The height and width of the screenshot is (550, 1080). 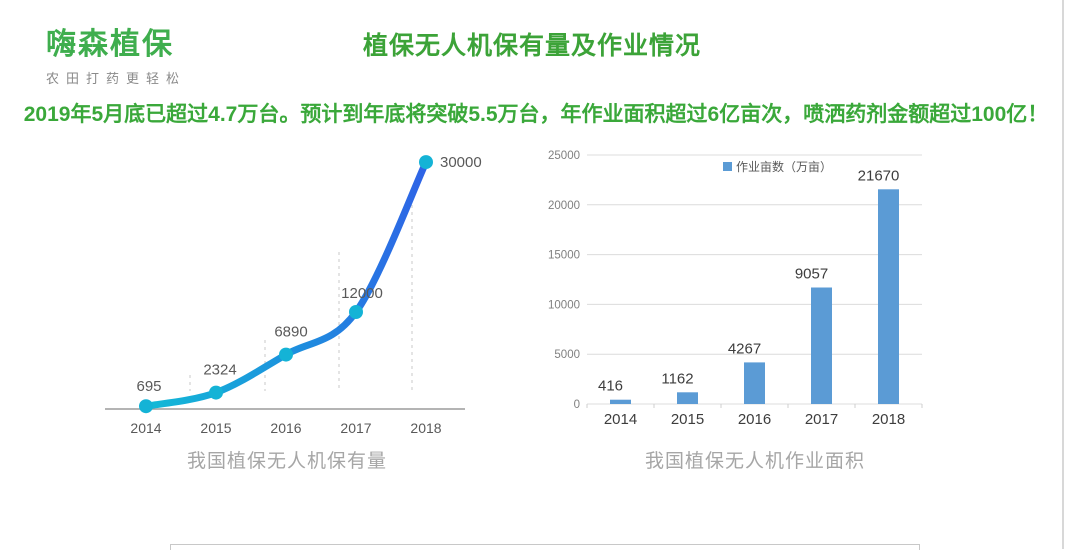 I want to click on ownership-chart-caption: 我国植保无人机保有量, so click(x=286, y=461).